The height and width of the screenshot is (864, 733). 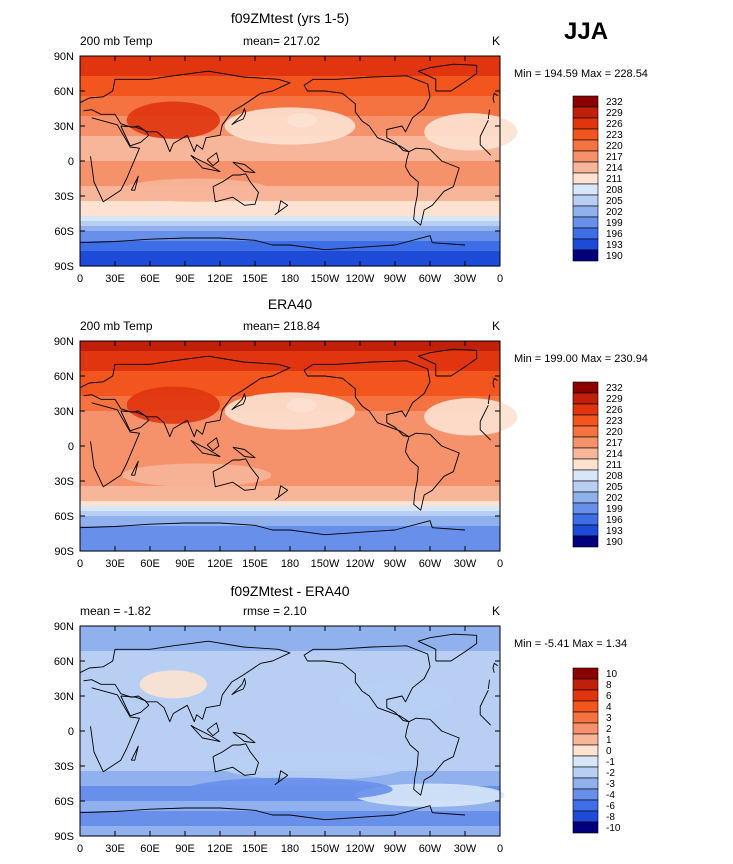 What do you see at coordinates (282, 41) in the screenshot?
I see `panel-center-label: mean= 217.02` at bounding box center [282, 41].